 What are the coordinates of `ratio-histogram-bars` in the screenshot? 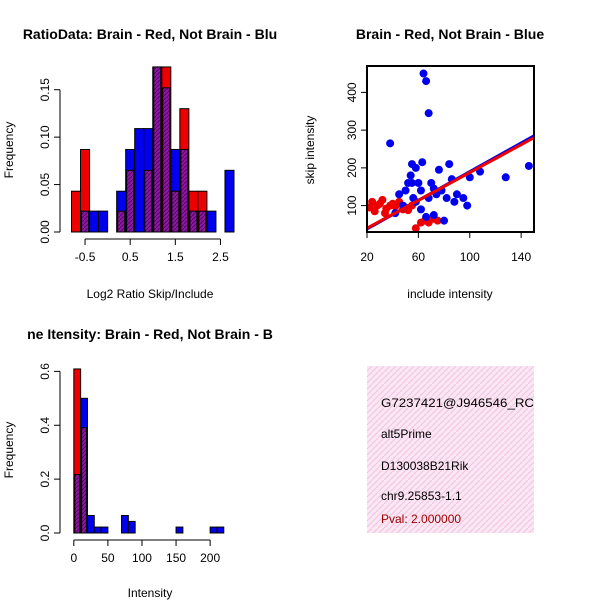 It's located at (153, 149).